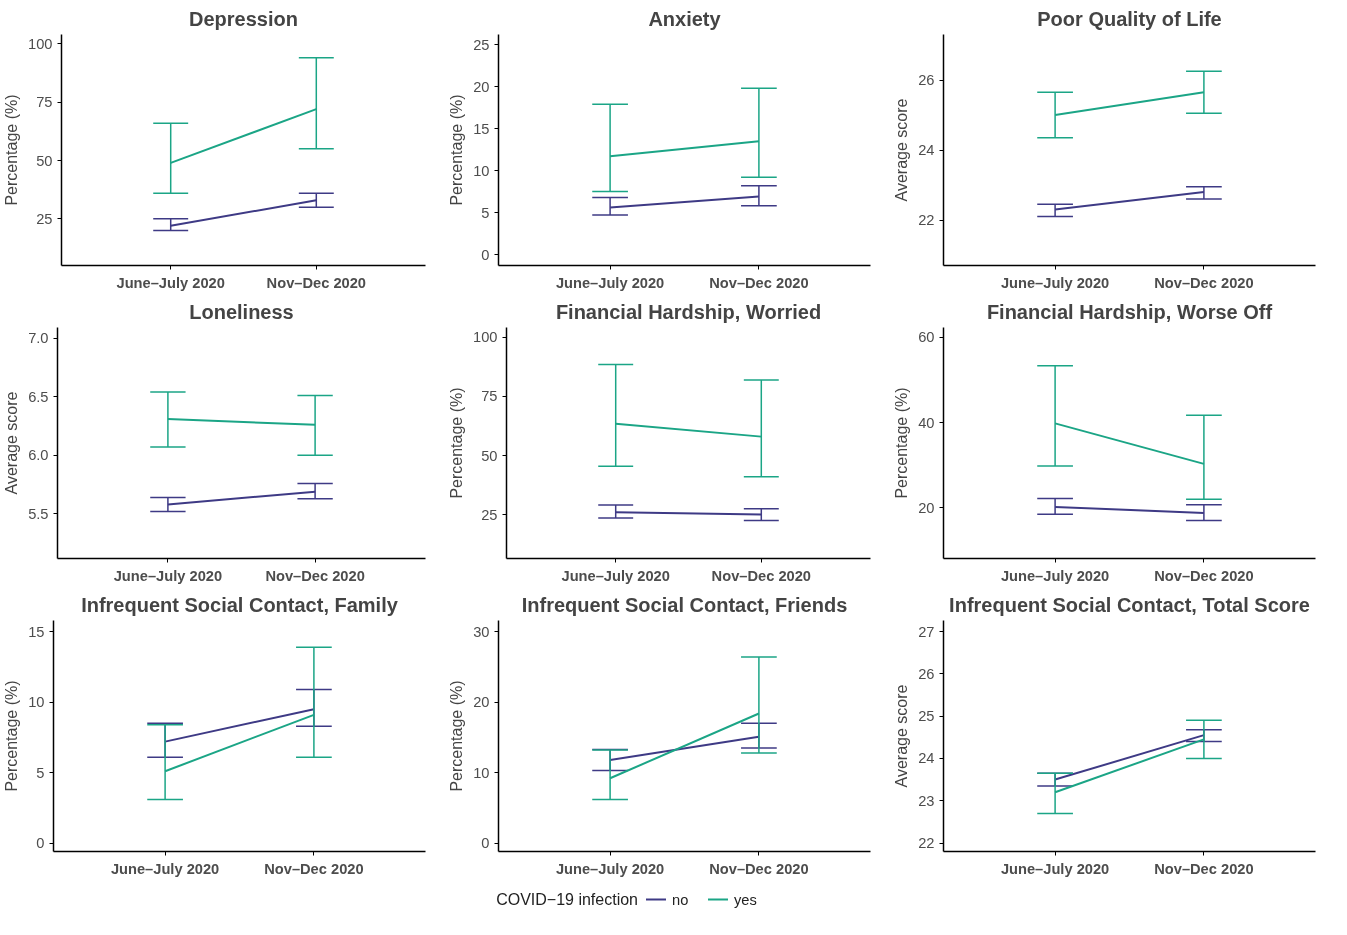 This screenshot has height=935, width=1347. Describe the element at coordinates (926, 631) in the screenshot. I see `y-tick-label: 27` at that location.